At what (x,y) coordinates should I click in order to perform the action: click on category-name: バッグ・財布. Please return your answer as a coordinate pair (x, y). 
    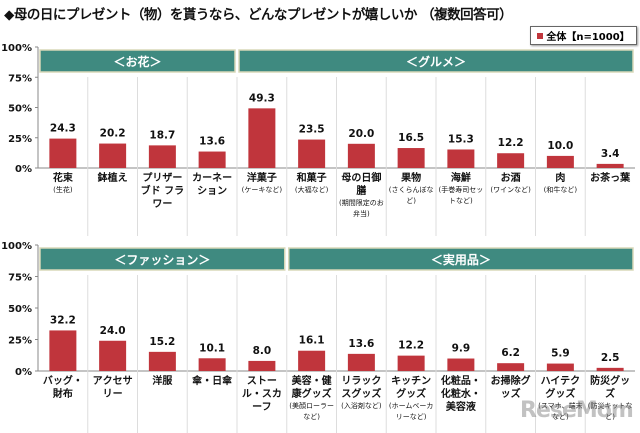
    Looking at the image, I should click on (62, 388).